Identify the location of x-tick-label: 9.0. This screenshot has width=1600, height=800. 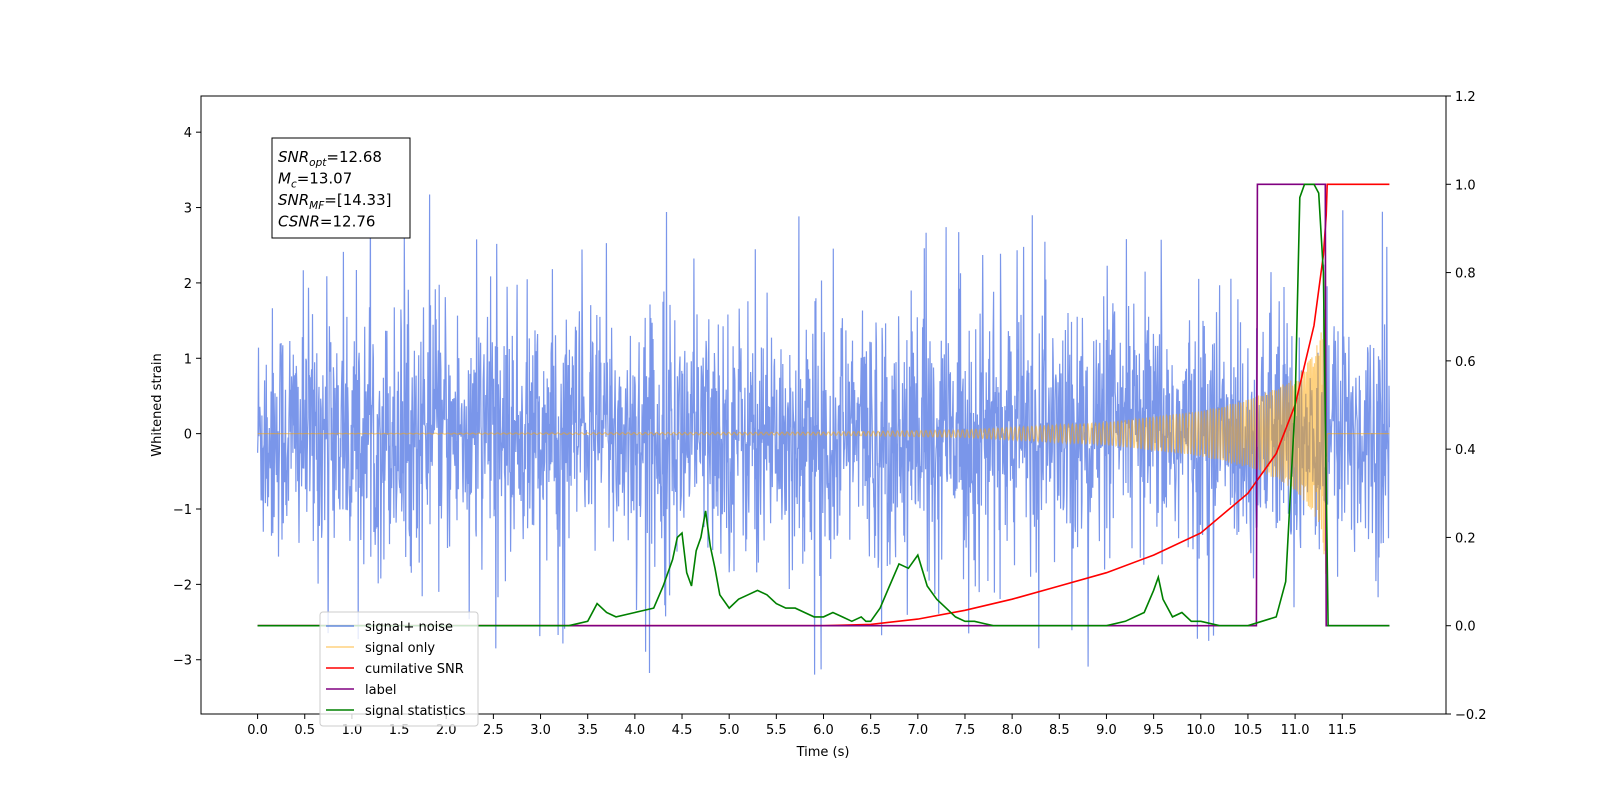
(1106, 730).